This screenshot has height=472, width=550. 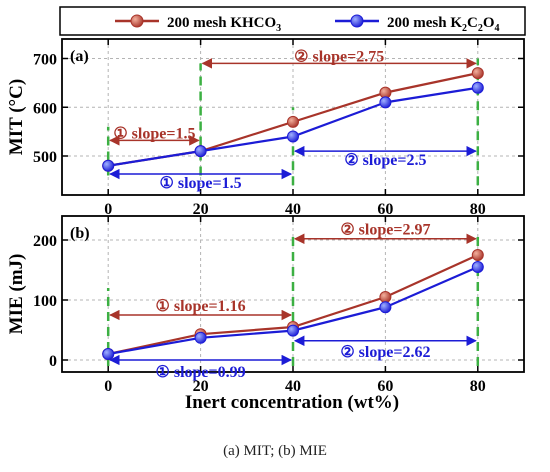 What do you see at coordinates (275, 451) in the screenshot?
I see `figure-caption: (a) MIT; (b) MIE` at bounding box center [275, 451].